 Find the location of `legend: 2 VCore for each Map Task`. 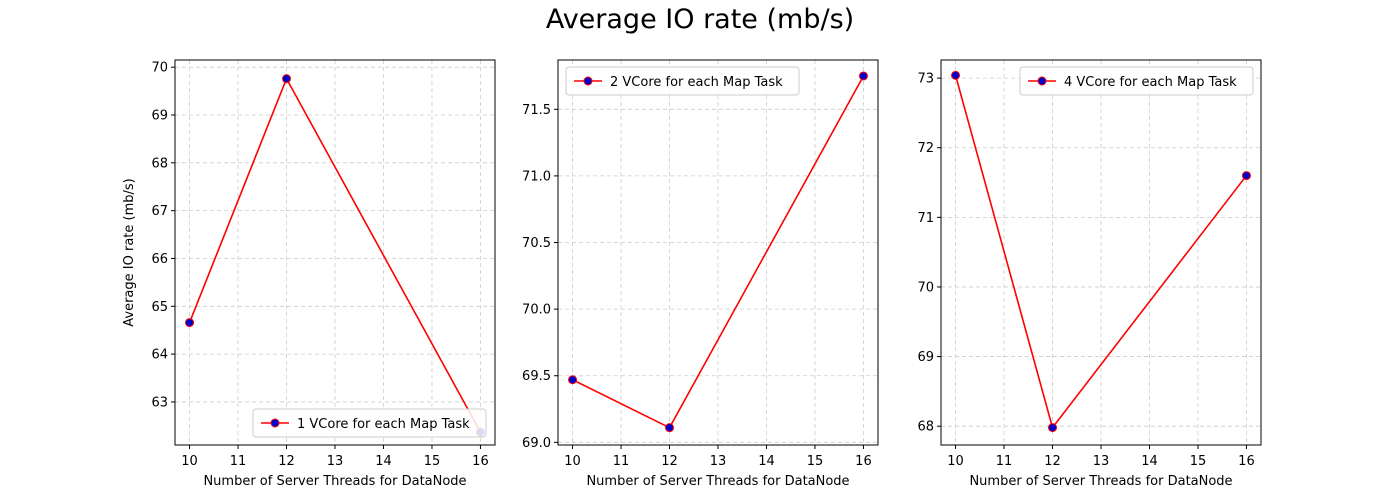

legend: 2 VCore for each Map Task is located at coordinates (682, 81).